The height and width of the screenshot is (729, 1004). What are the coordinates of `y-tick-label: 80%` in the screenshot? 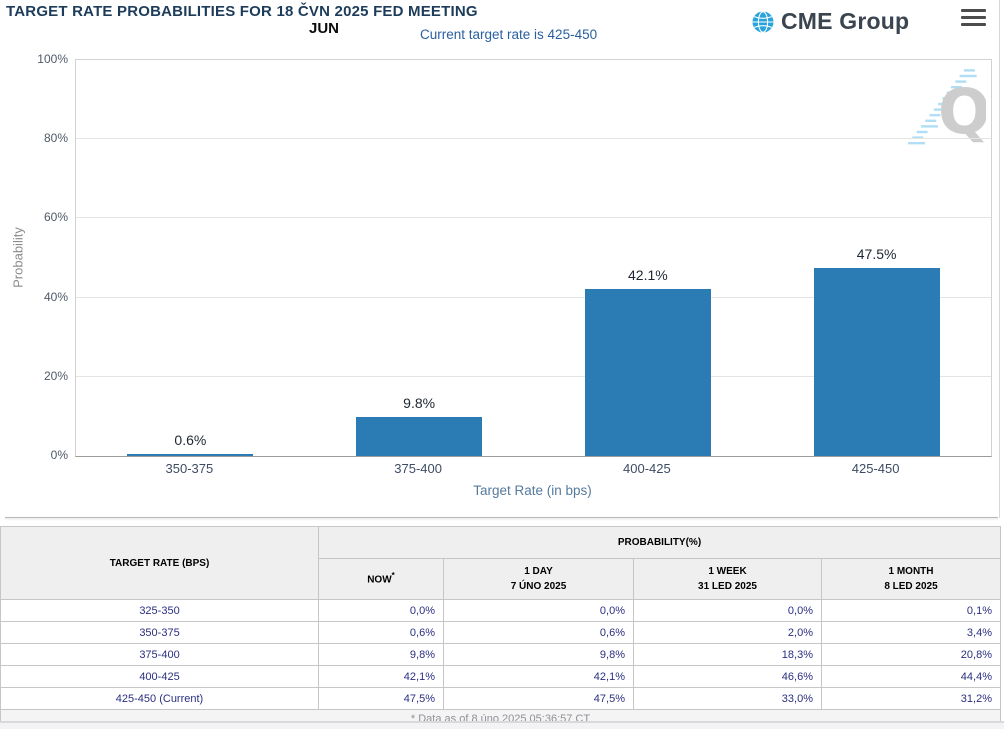 It's located at (55, 138).